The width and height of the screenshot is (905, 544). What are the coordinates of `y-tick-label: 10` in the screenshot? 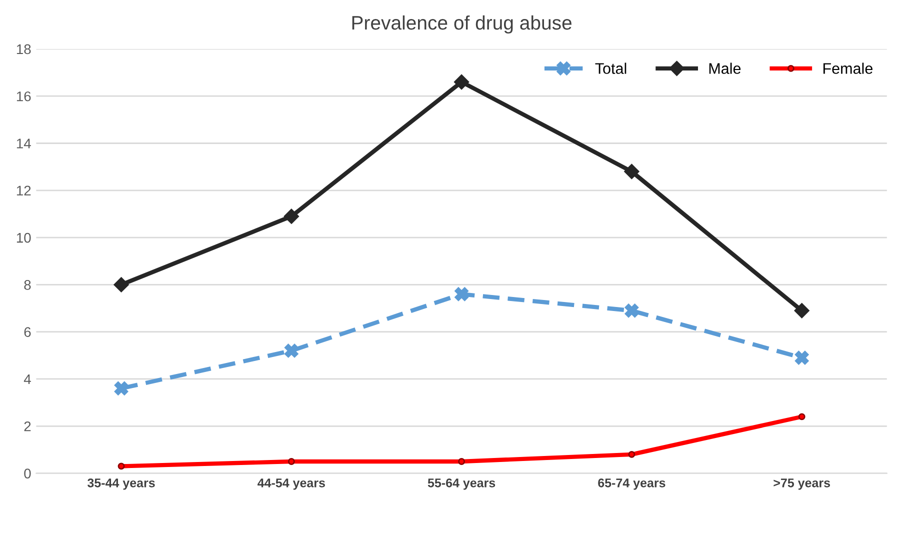 It's located at (23, 237).